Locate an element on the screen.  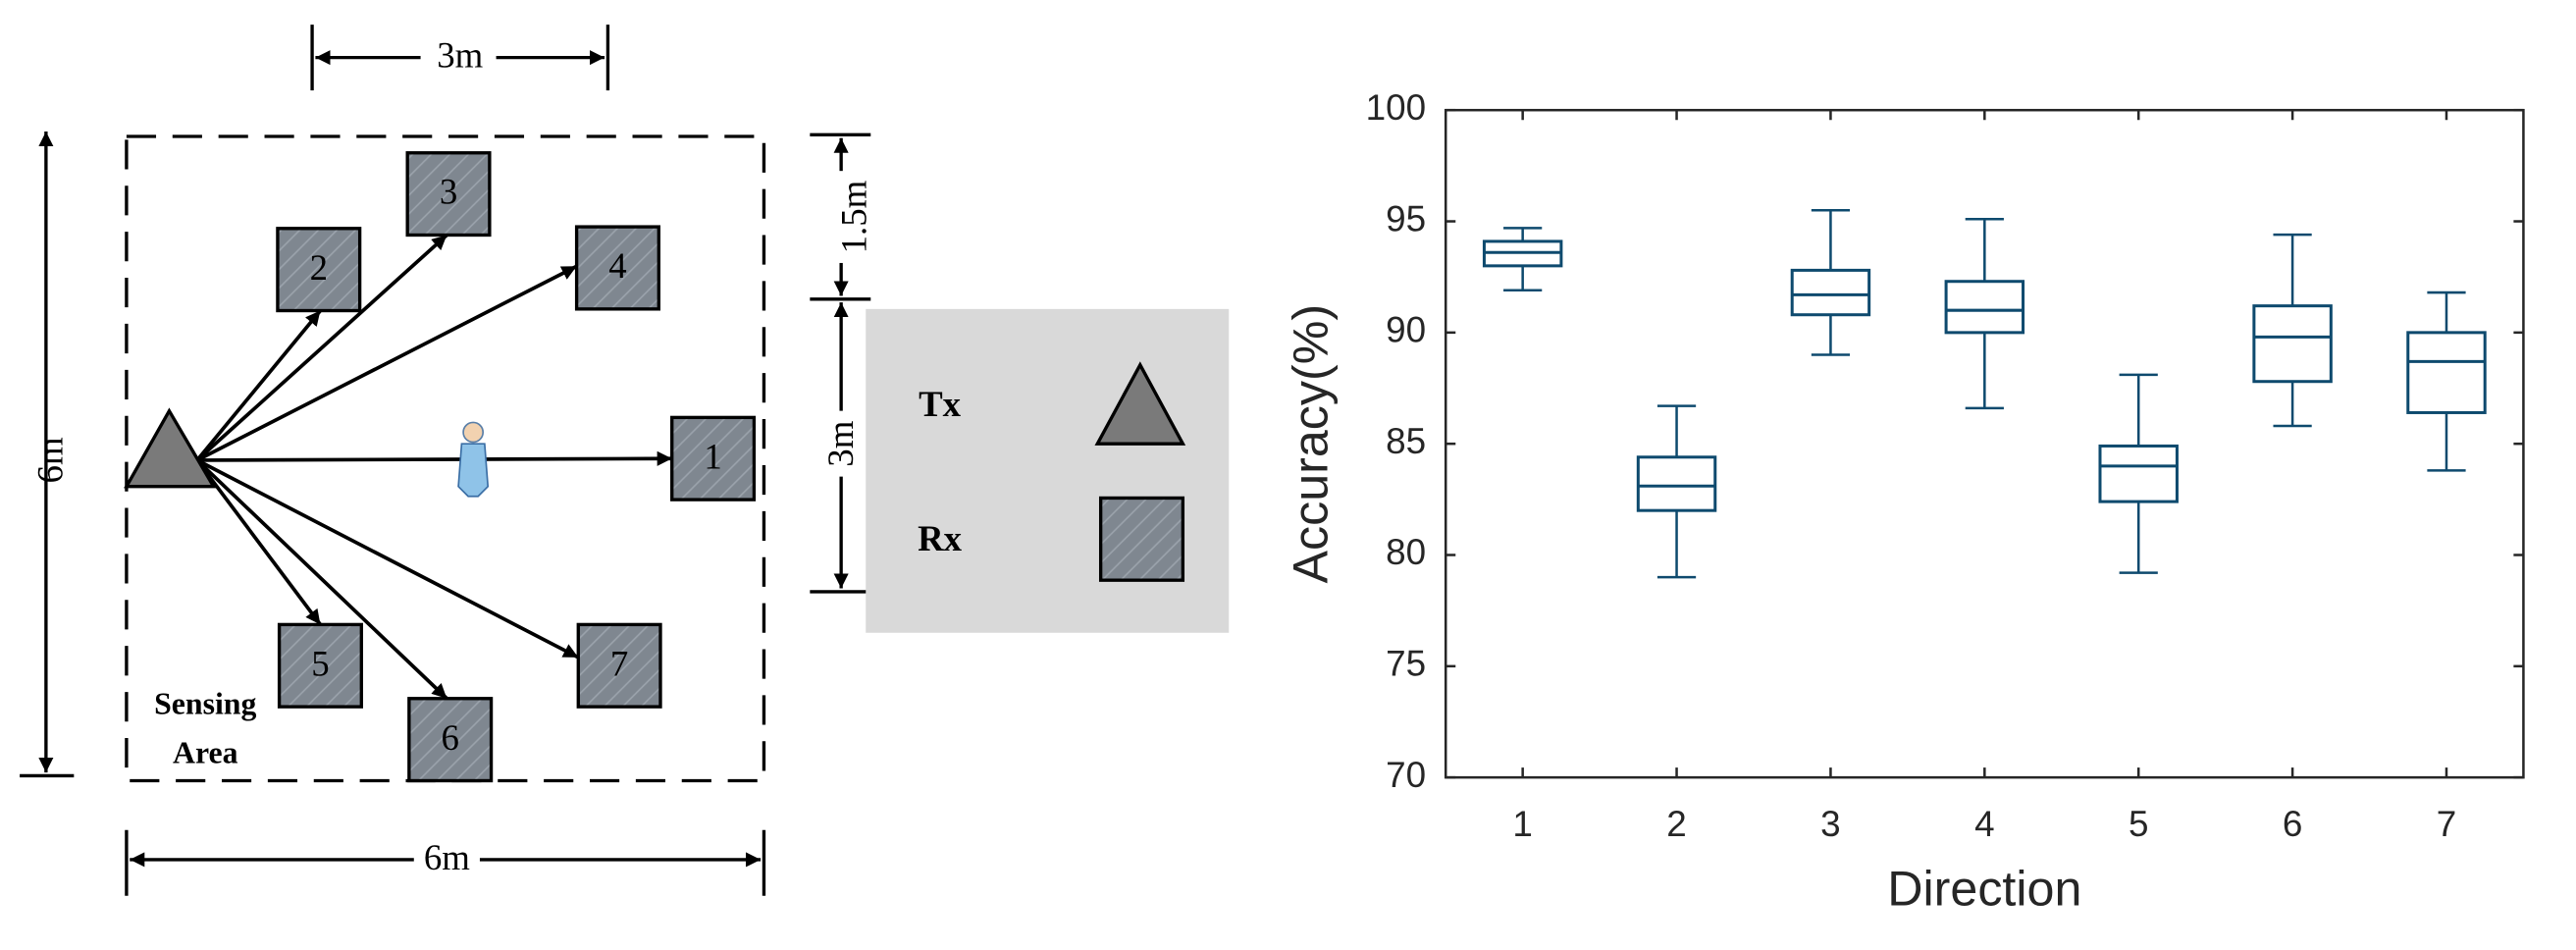
rx-label: 2 is located at coordinates (319, 267).